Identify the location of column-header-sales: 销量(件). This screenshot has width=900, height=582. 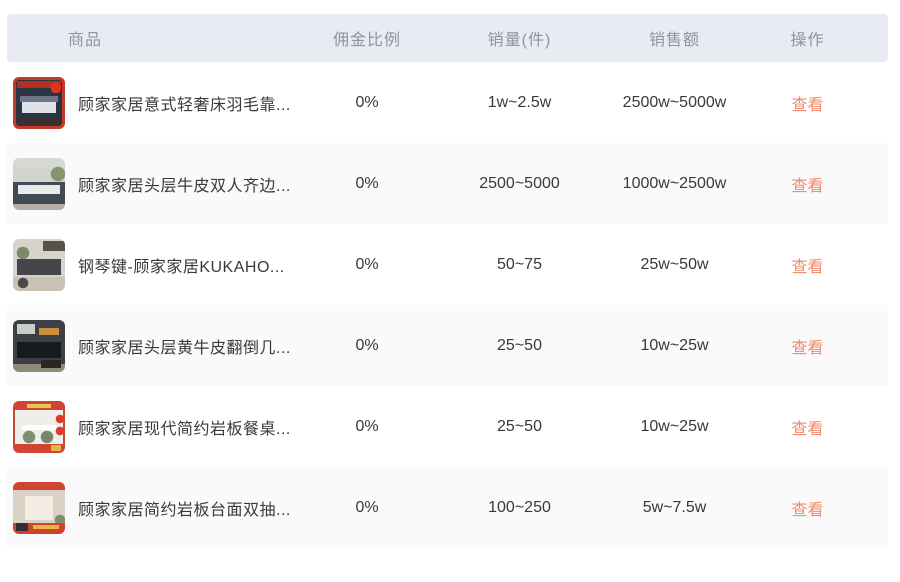
(519, 40).